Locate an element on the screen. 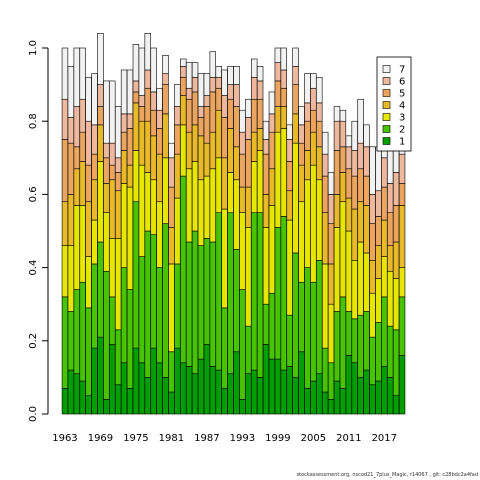 The height and width of the screenshot is (480, 480). legend-label-5: 5 is located at coordinates (402, 94).